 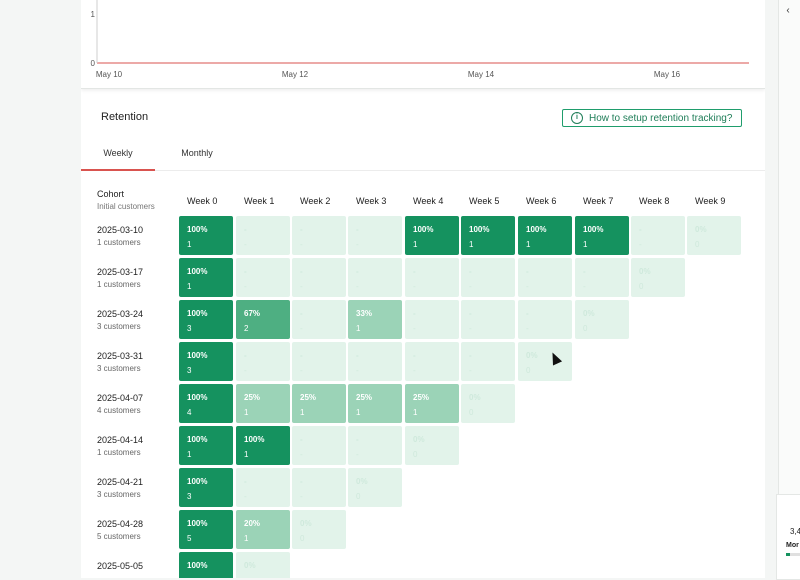 I want to click on retention-cell: 0%, so click(x=263, y=565).